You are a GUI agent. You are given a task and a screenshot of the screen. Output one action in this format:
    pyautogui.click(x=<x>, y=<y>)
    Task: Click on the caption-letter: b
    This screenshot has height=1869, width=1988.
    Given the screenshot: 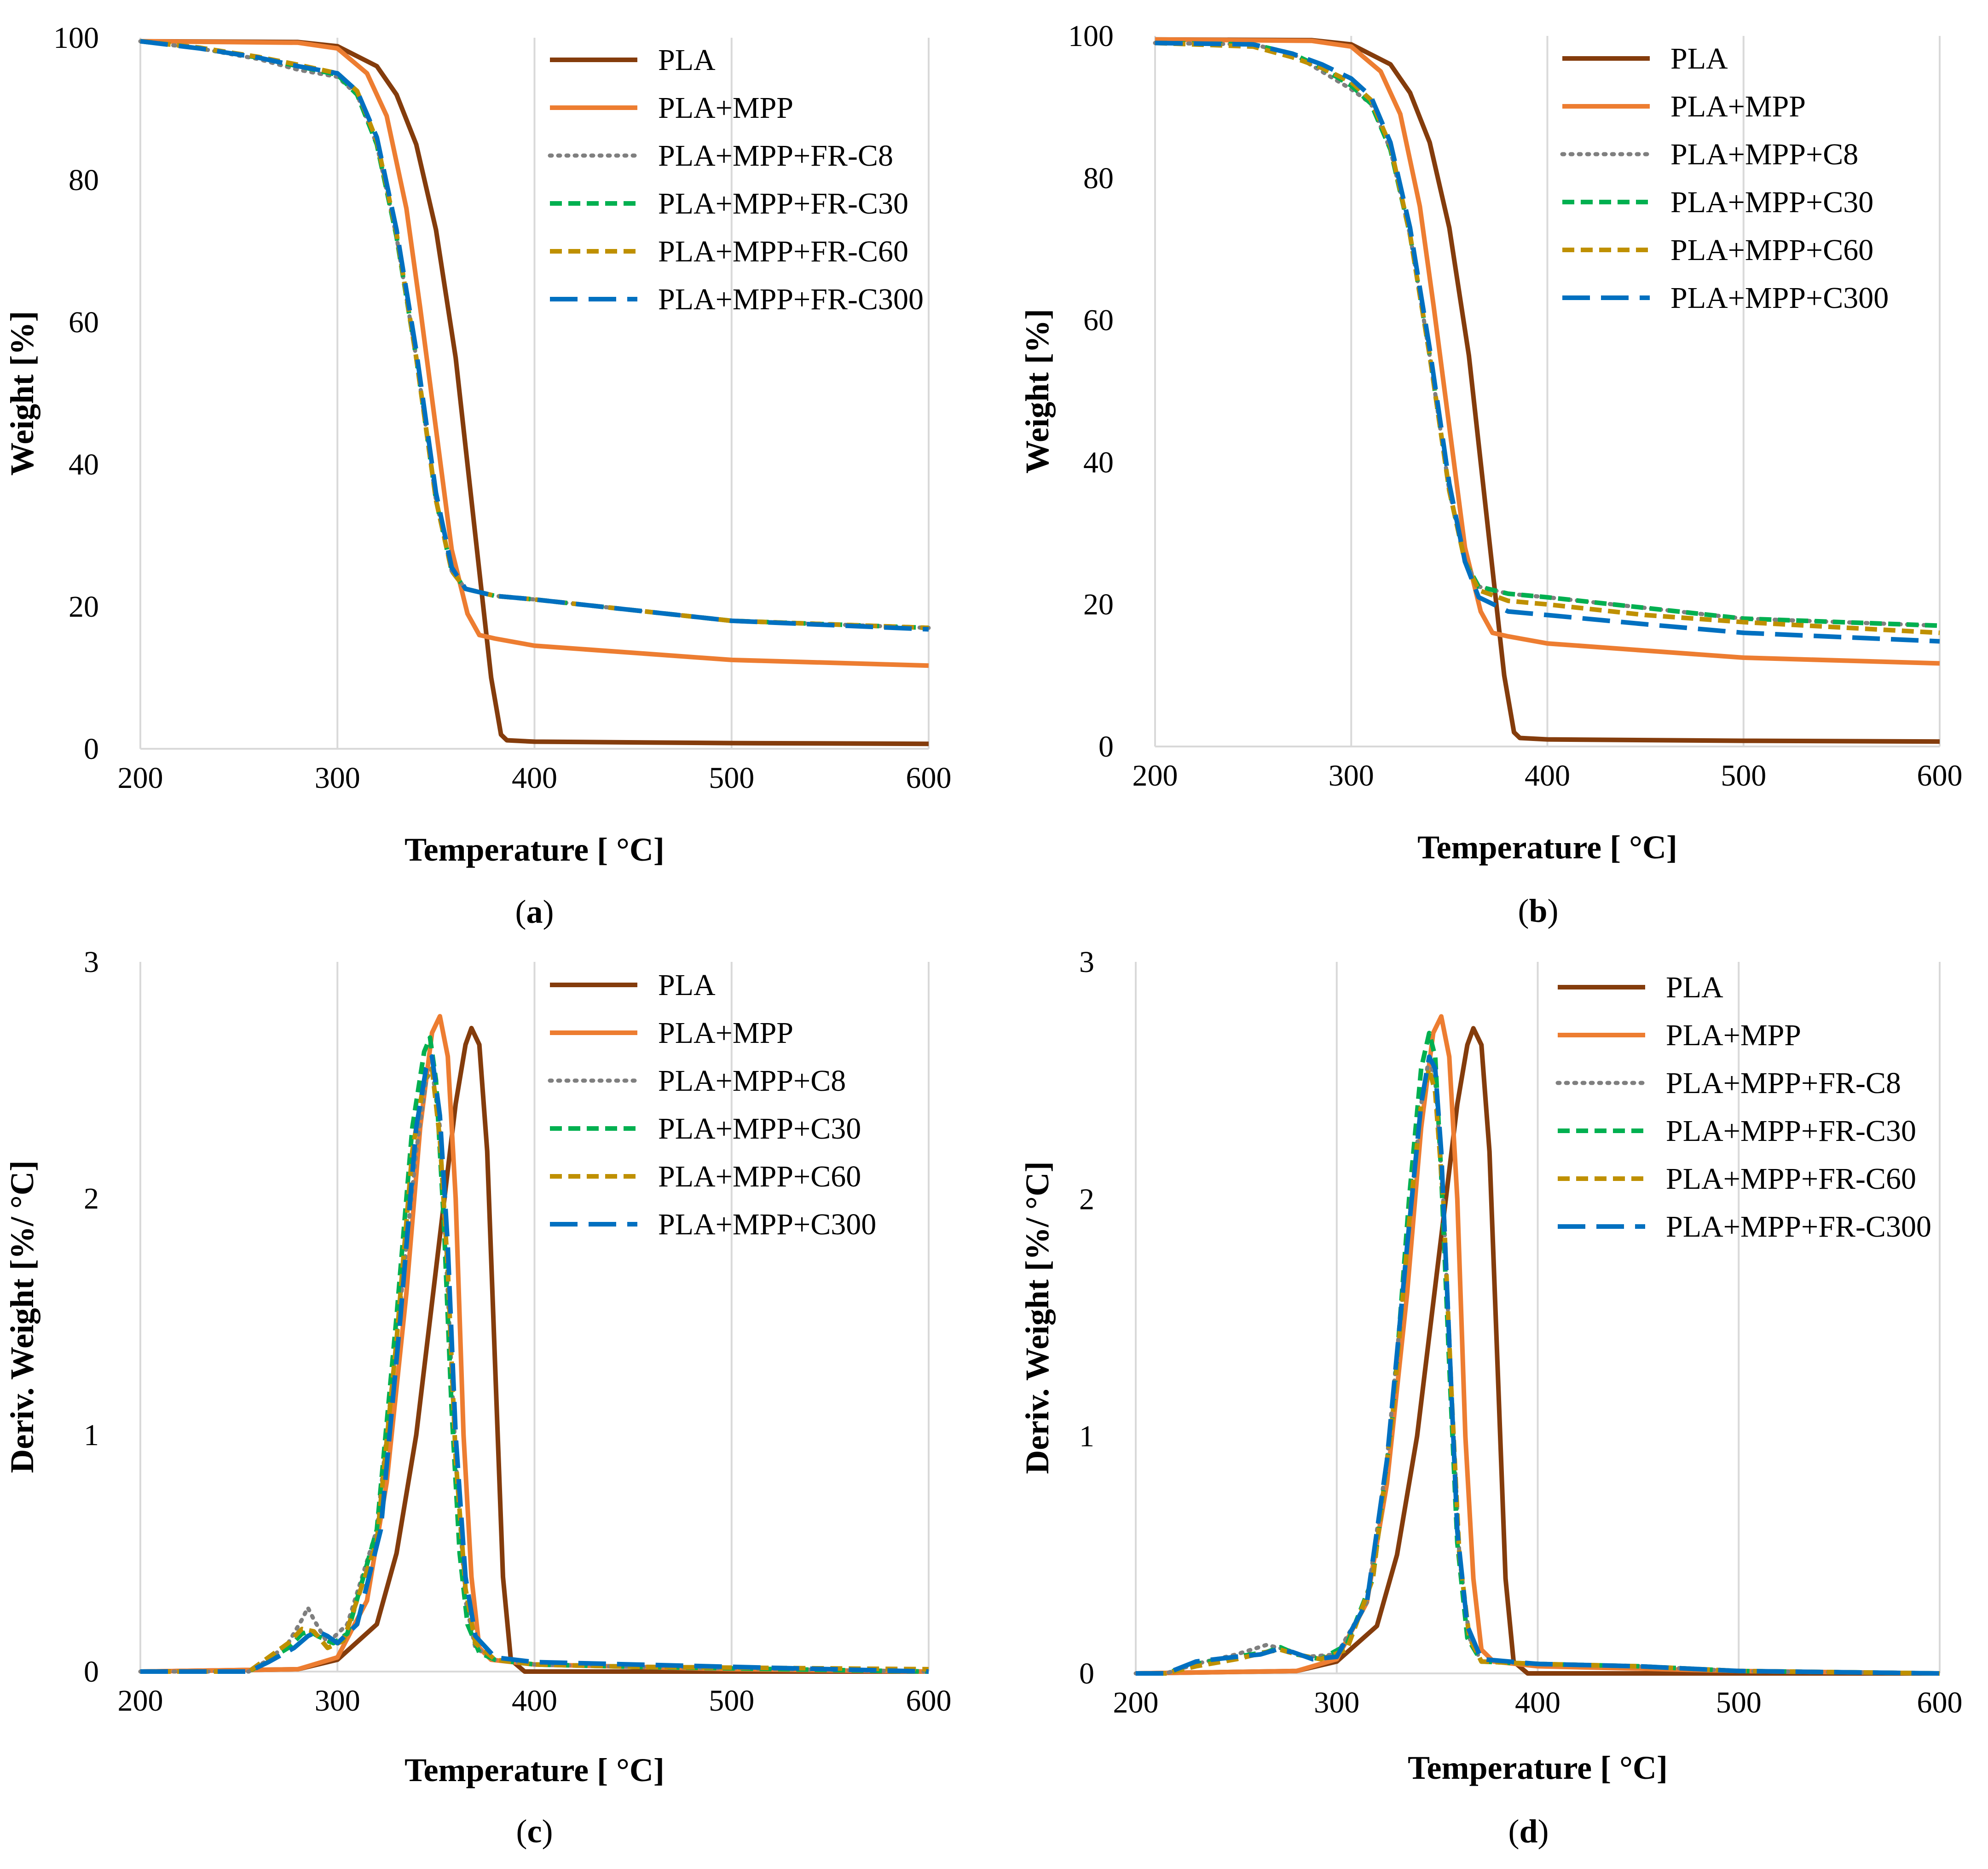 What is the action you would take?
    pyautogui.click(x=1538, y=910)
    